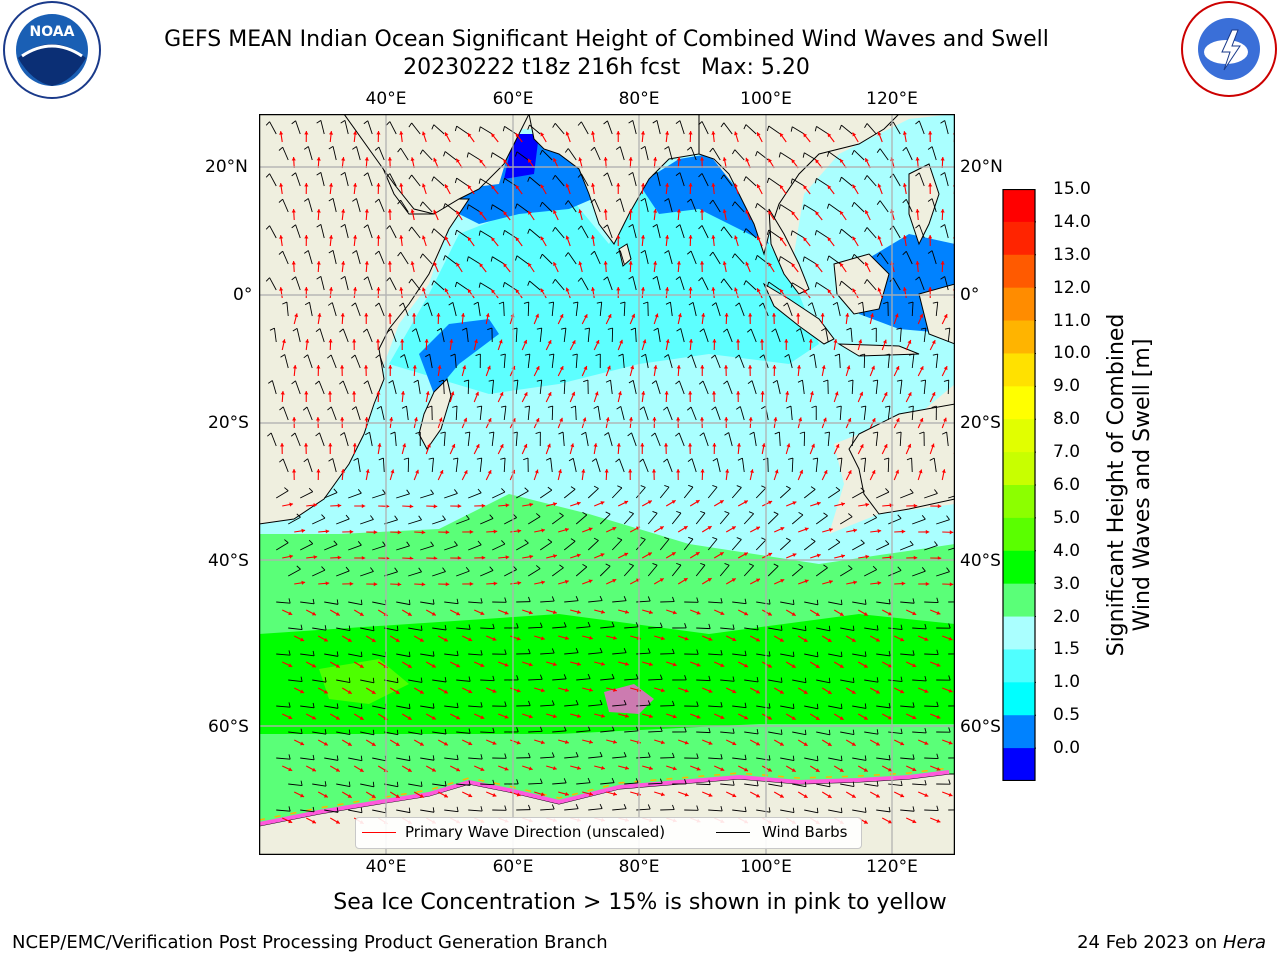 The image size is (1280, 960). Describe the element at coordinates (386, 99) in the screenshot. I see `lon-tick-top: 40°E` at that location.